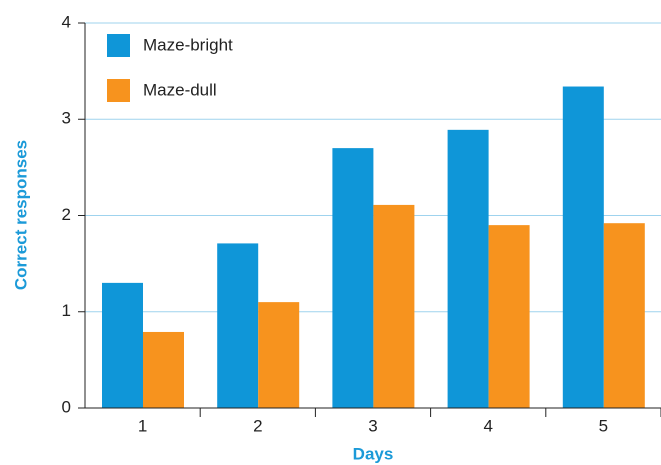 The height and width of the screenshot is (465, 661). Describe the element at coordinates (66, 214) in the screenshot. I see `y-tick-label: 2` at that location.